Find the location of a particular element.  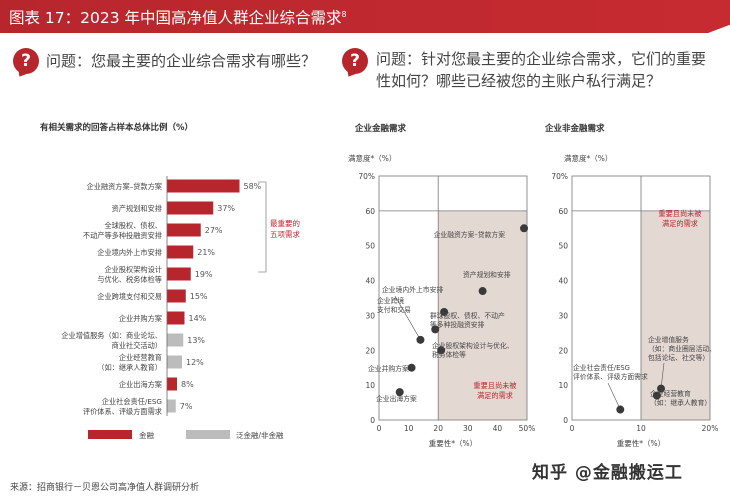

point-label: 群球股权、债权、不动产 is located at coordinates (467, 315).